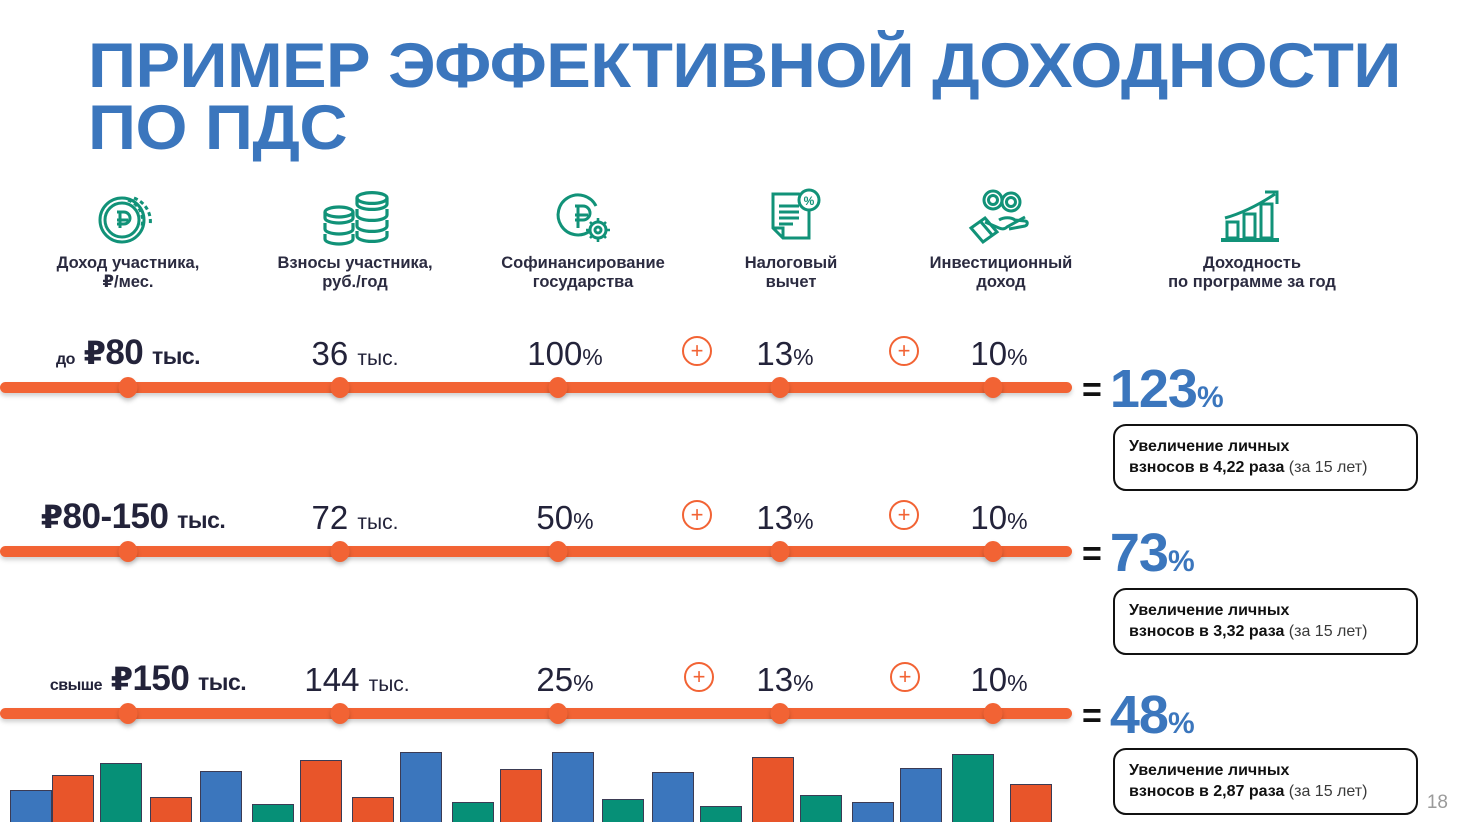 The height and width of the screenshot is (822, 1462). I want to click on row-2-result-percent: %, so click(1181, 561).